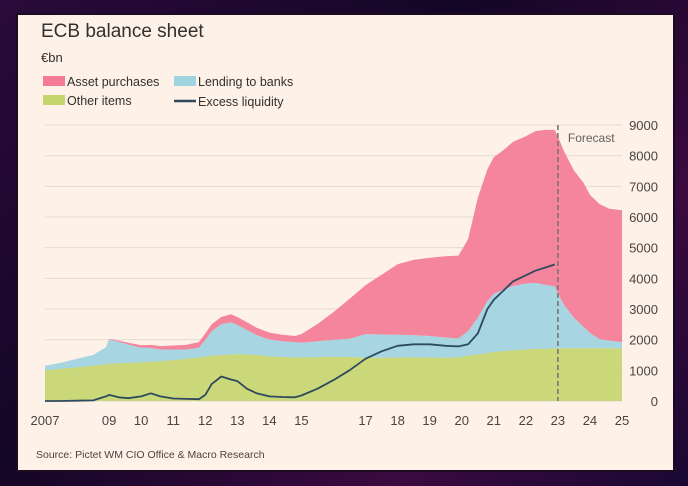  I want to click on unit-label: €bn, so click(52, 57).